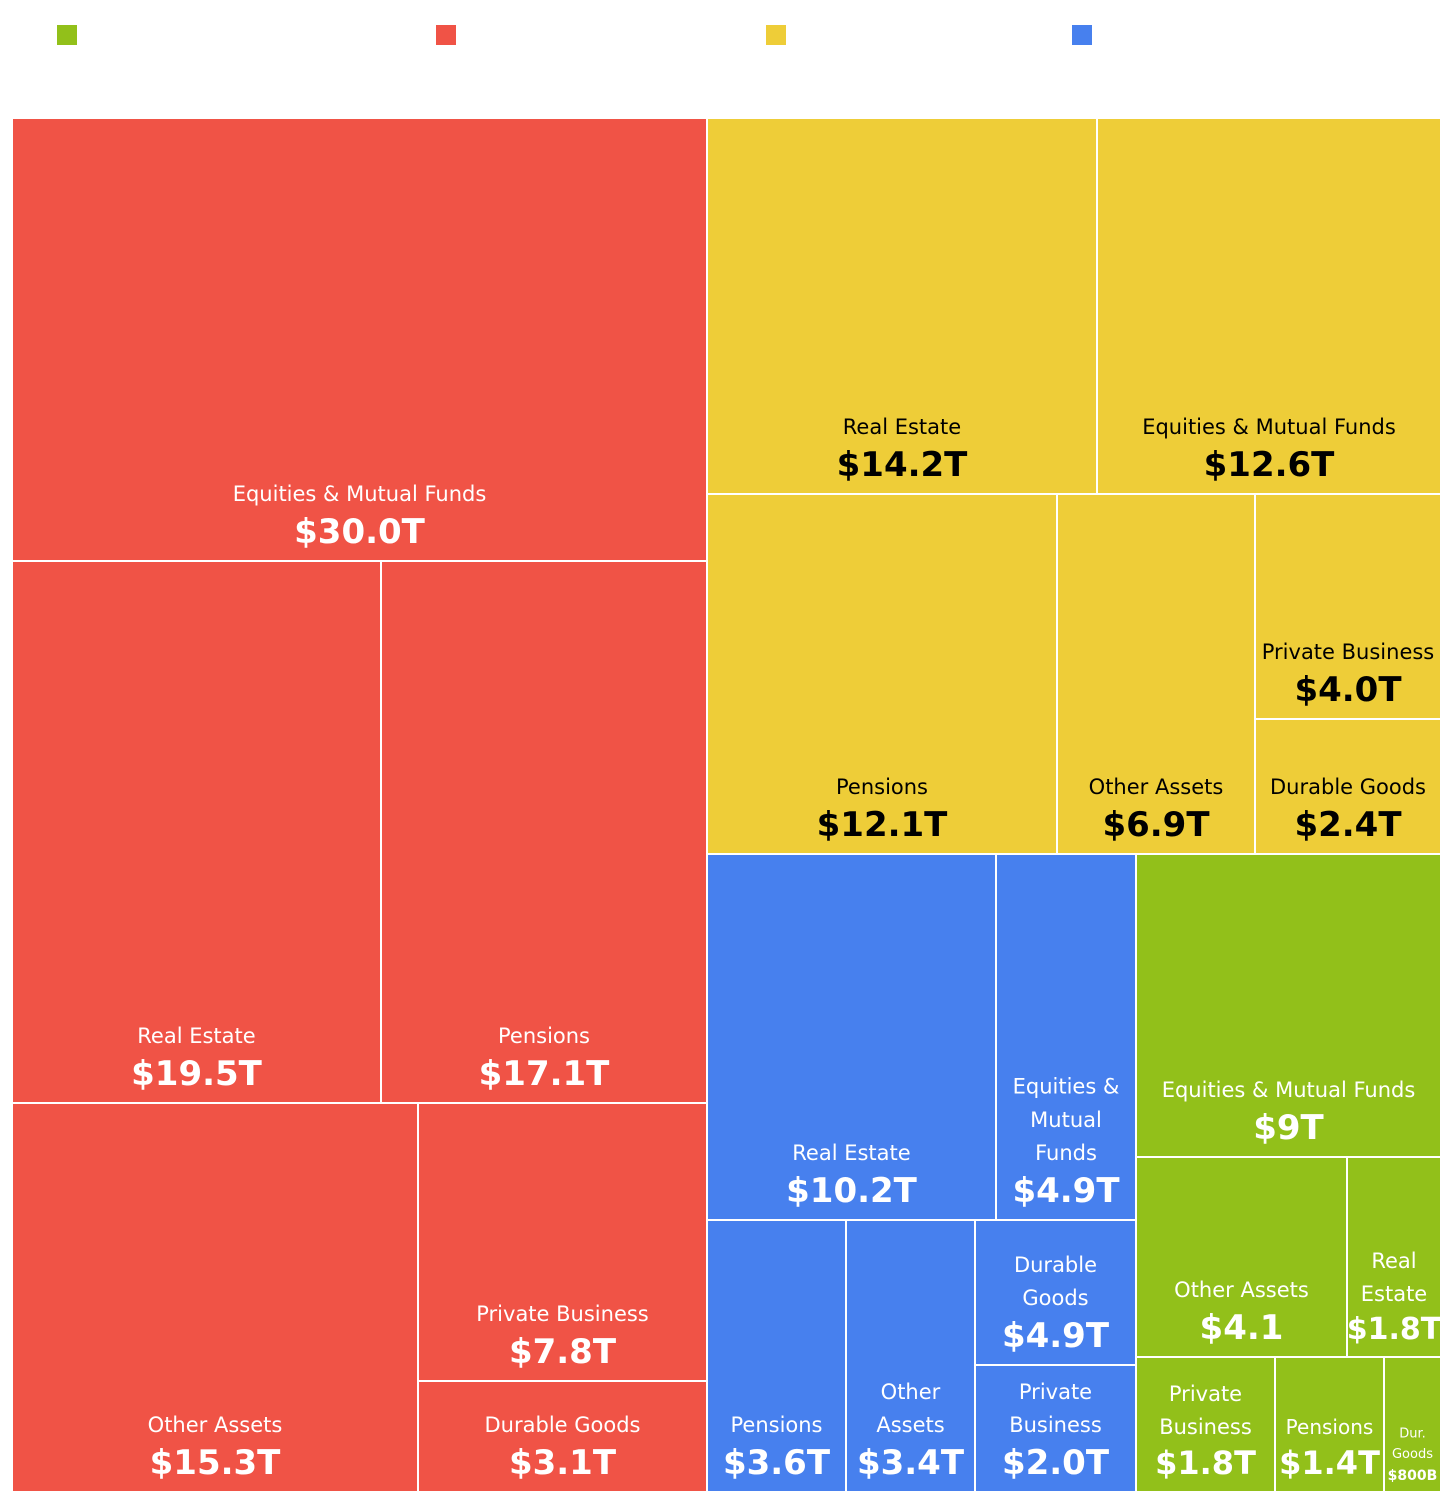  What do you see at coordinates (360, 494) in the screenshot?
I see `tile-label-g0-equities-and-mutual-funds: Equities & Mutual Funds` at bounding box center [360, 494].